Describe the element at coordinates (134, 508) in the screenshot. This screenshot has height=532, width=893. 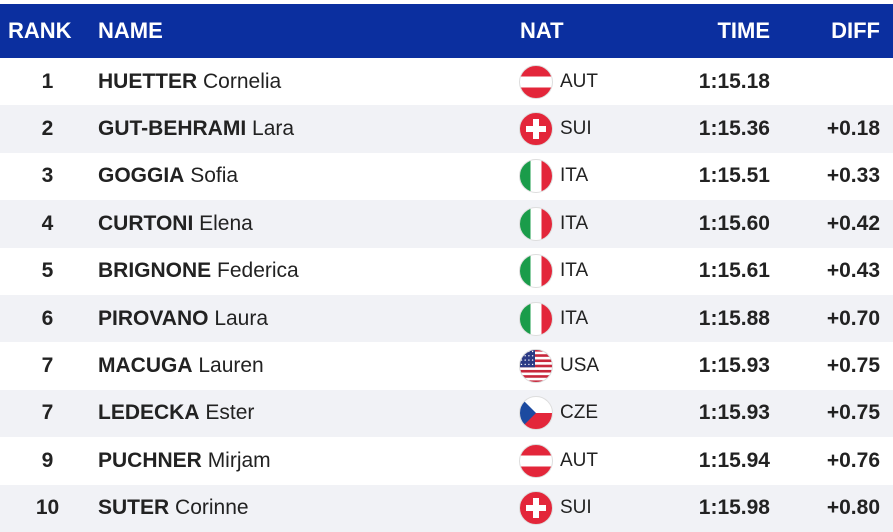
I see `surname: SUTER` at that location.